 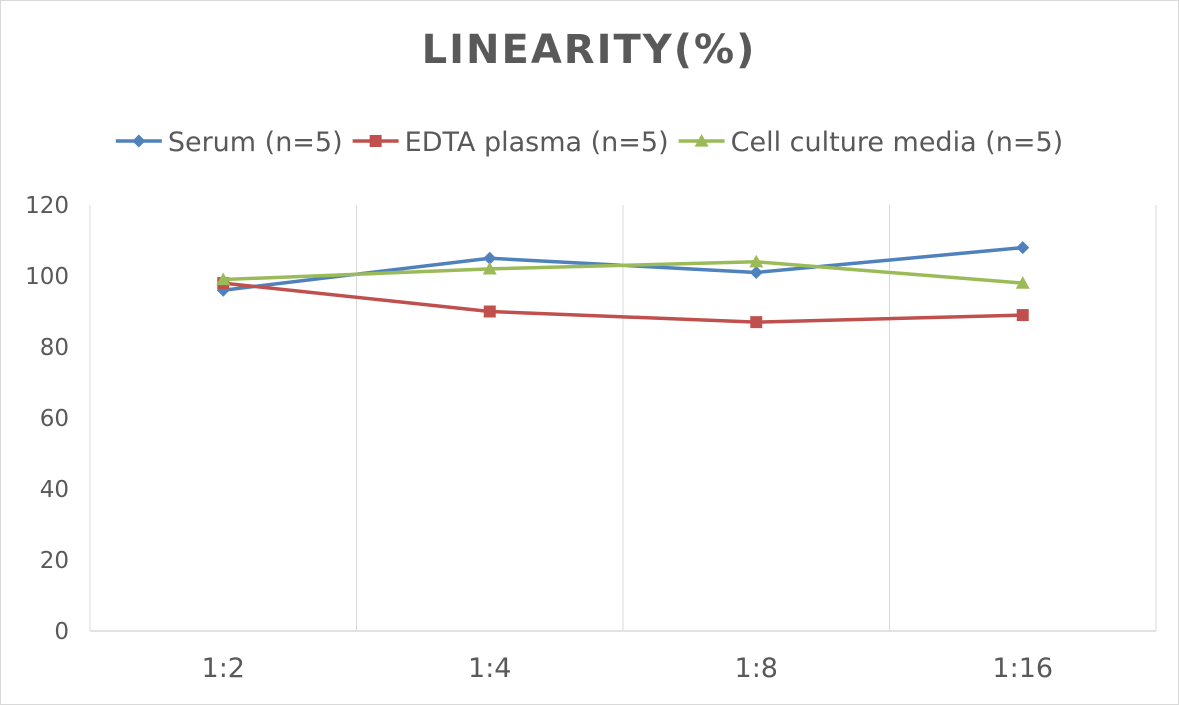 I want to click on legend-item: Cell culture media (n=5), so click(x=871, y=142).